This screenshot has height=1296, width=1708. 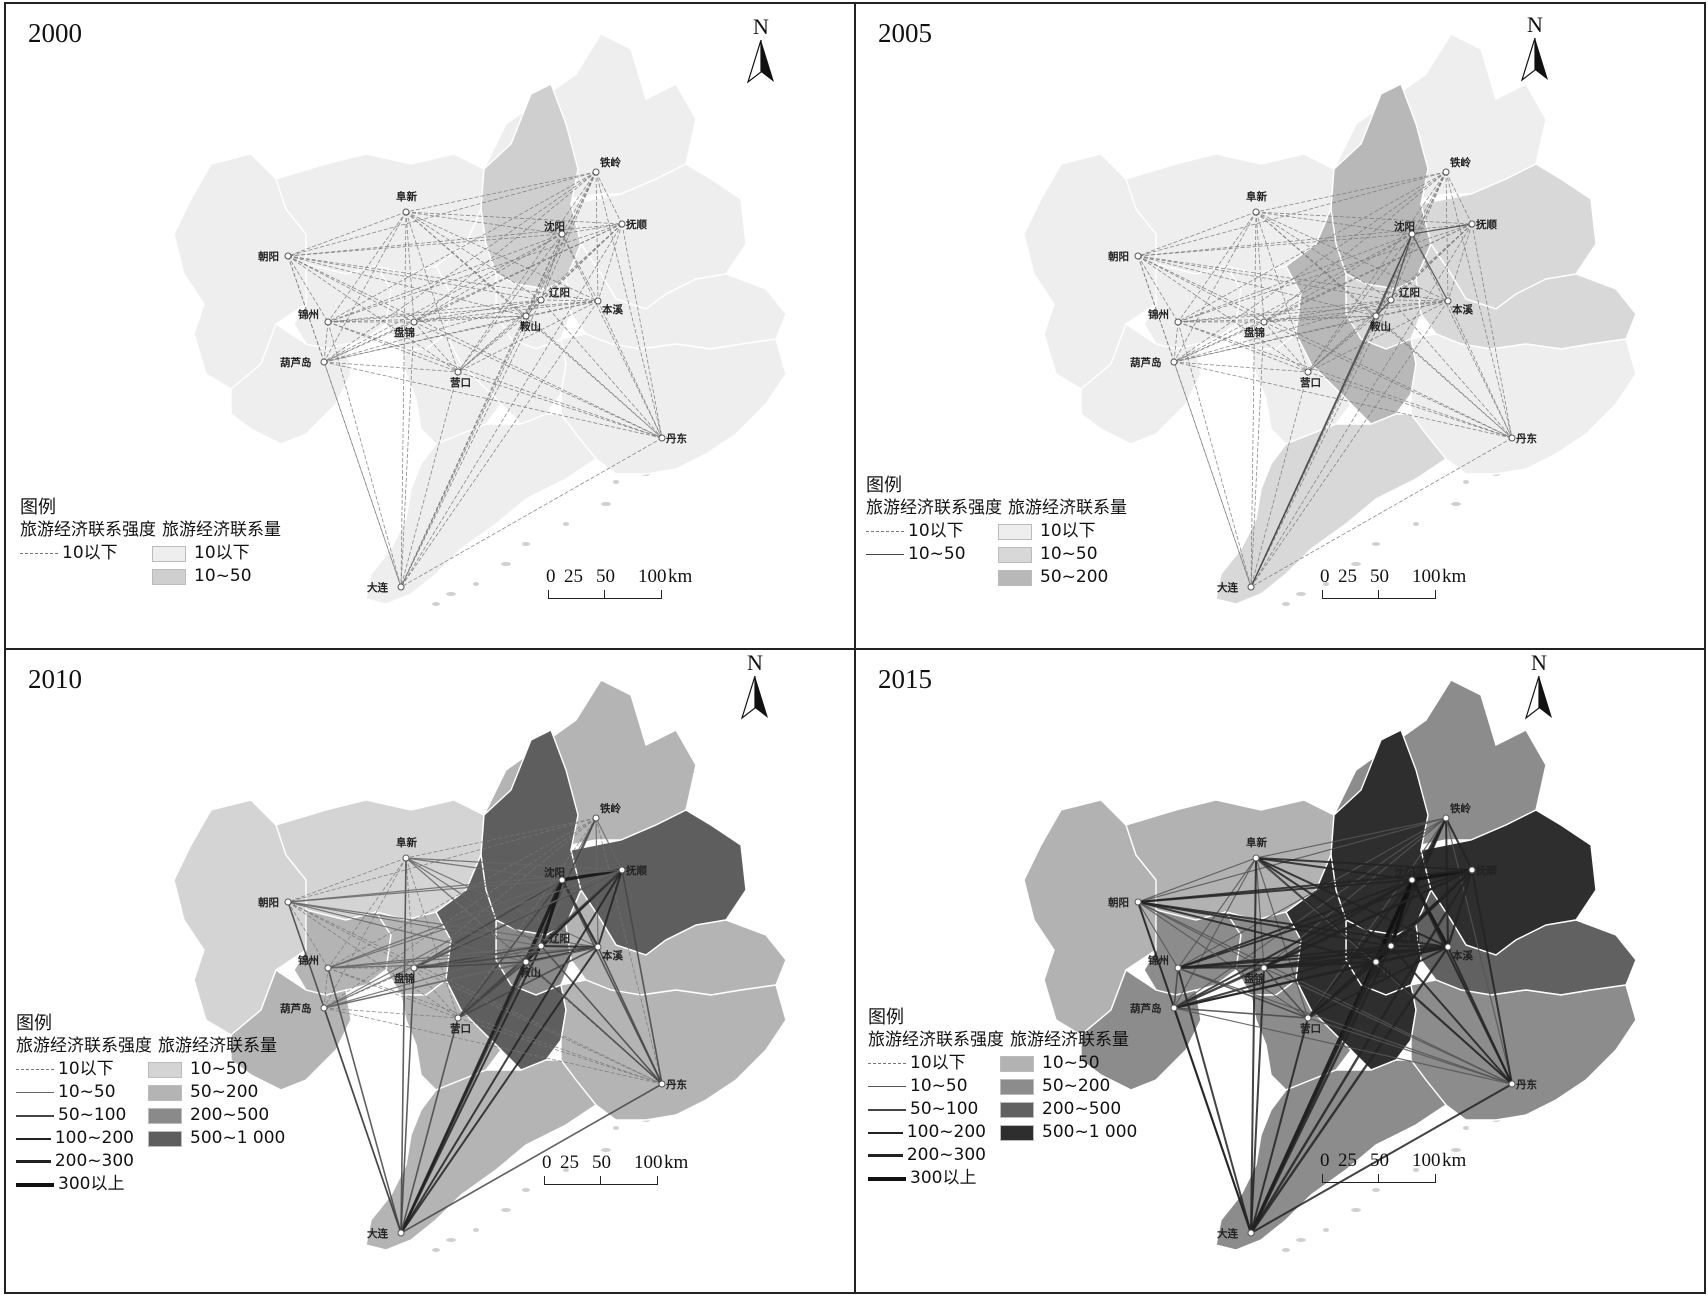 What do you see at coordinates (1197, 880) in the screenshot?
I see `link-fuxin-chaoyang` at bounding box center [1197, 880].